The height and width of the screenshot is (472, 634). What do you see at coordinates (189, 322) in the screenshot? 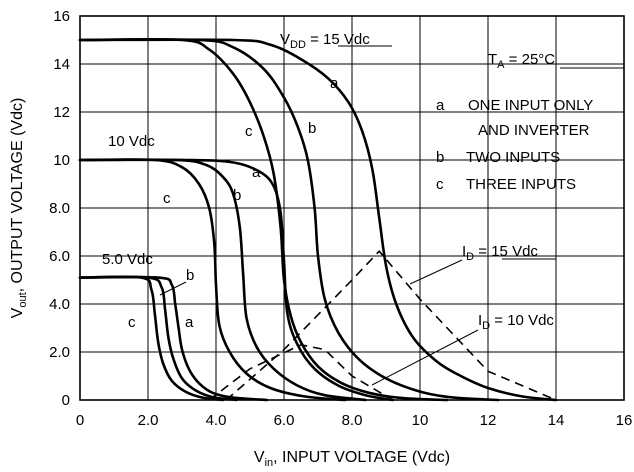
I see `curve-label-5-a: a` at bounding box center [189, 322].